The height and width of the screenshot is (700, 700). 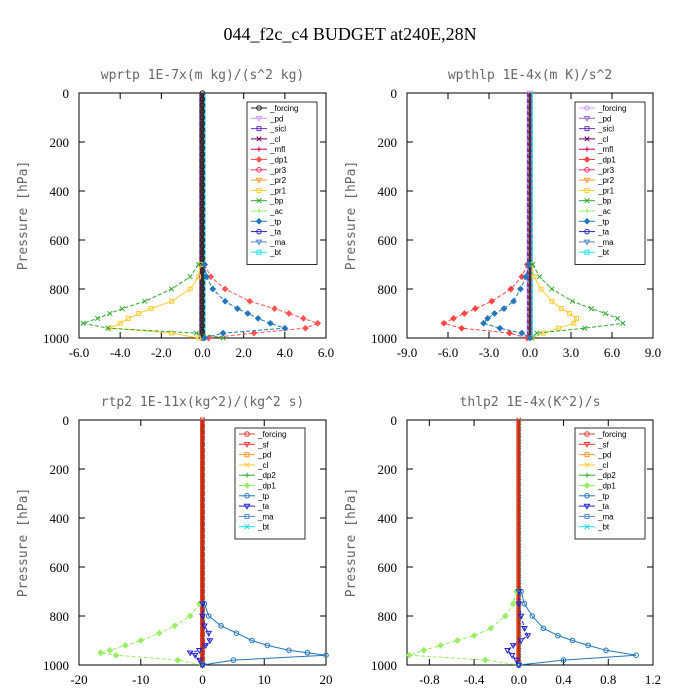 What do you see at coordinates (276, 211) in the screenshot?
I see `legend-label: _ac` at bounding box center [276, 211].